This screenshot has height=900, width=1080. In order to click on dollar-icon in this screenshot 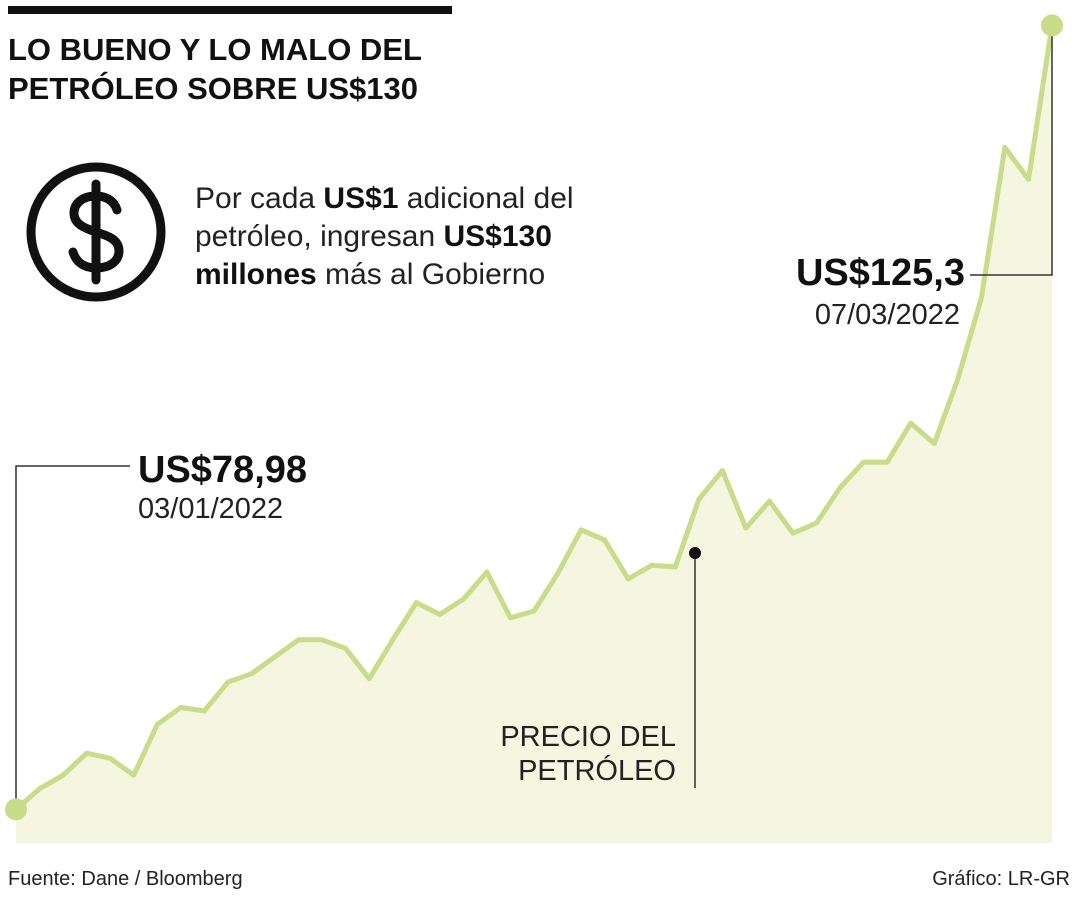, I will do `click(96, 232)`.